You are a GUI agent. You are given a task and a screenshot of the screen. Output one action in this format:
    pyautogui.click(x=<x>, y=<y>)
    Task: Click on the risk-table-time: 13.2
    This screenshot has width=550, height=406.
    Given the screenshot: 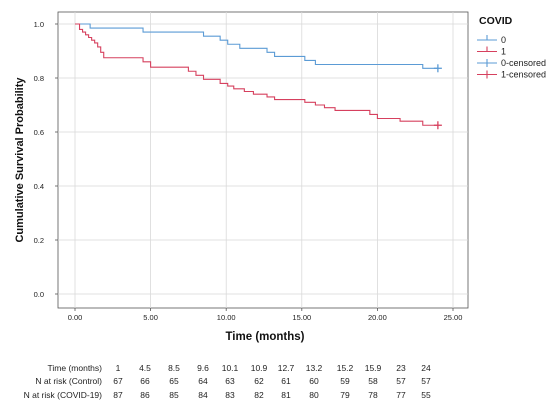 What is the action you would take?
    pyautogui.click(x=314, y=368)
    